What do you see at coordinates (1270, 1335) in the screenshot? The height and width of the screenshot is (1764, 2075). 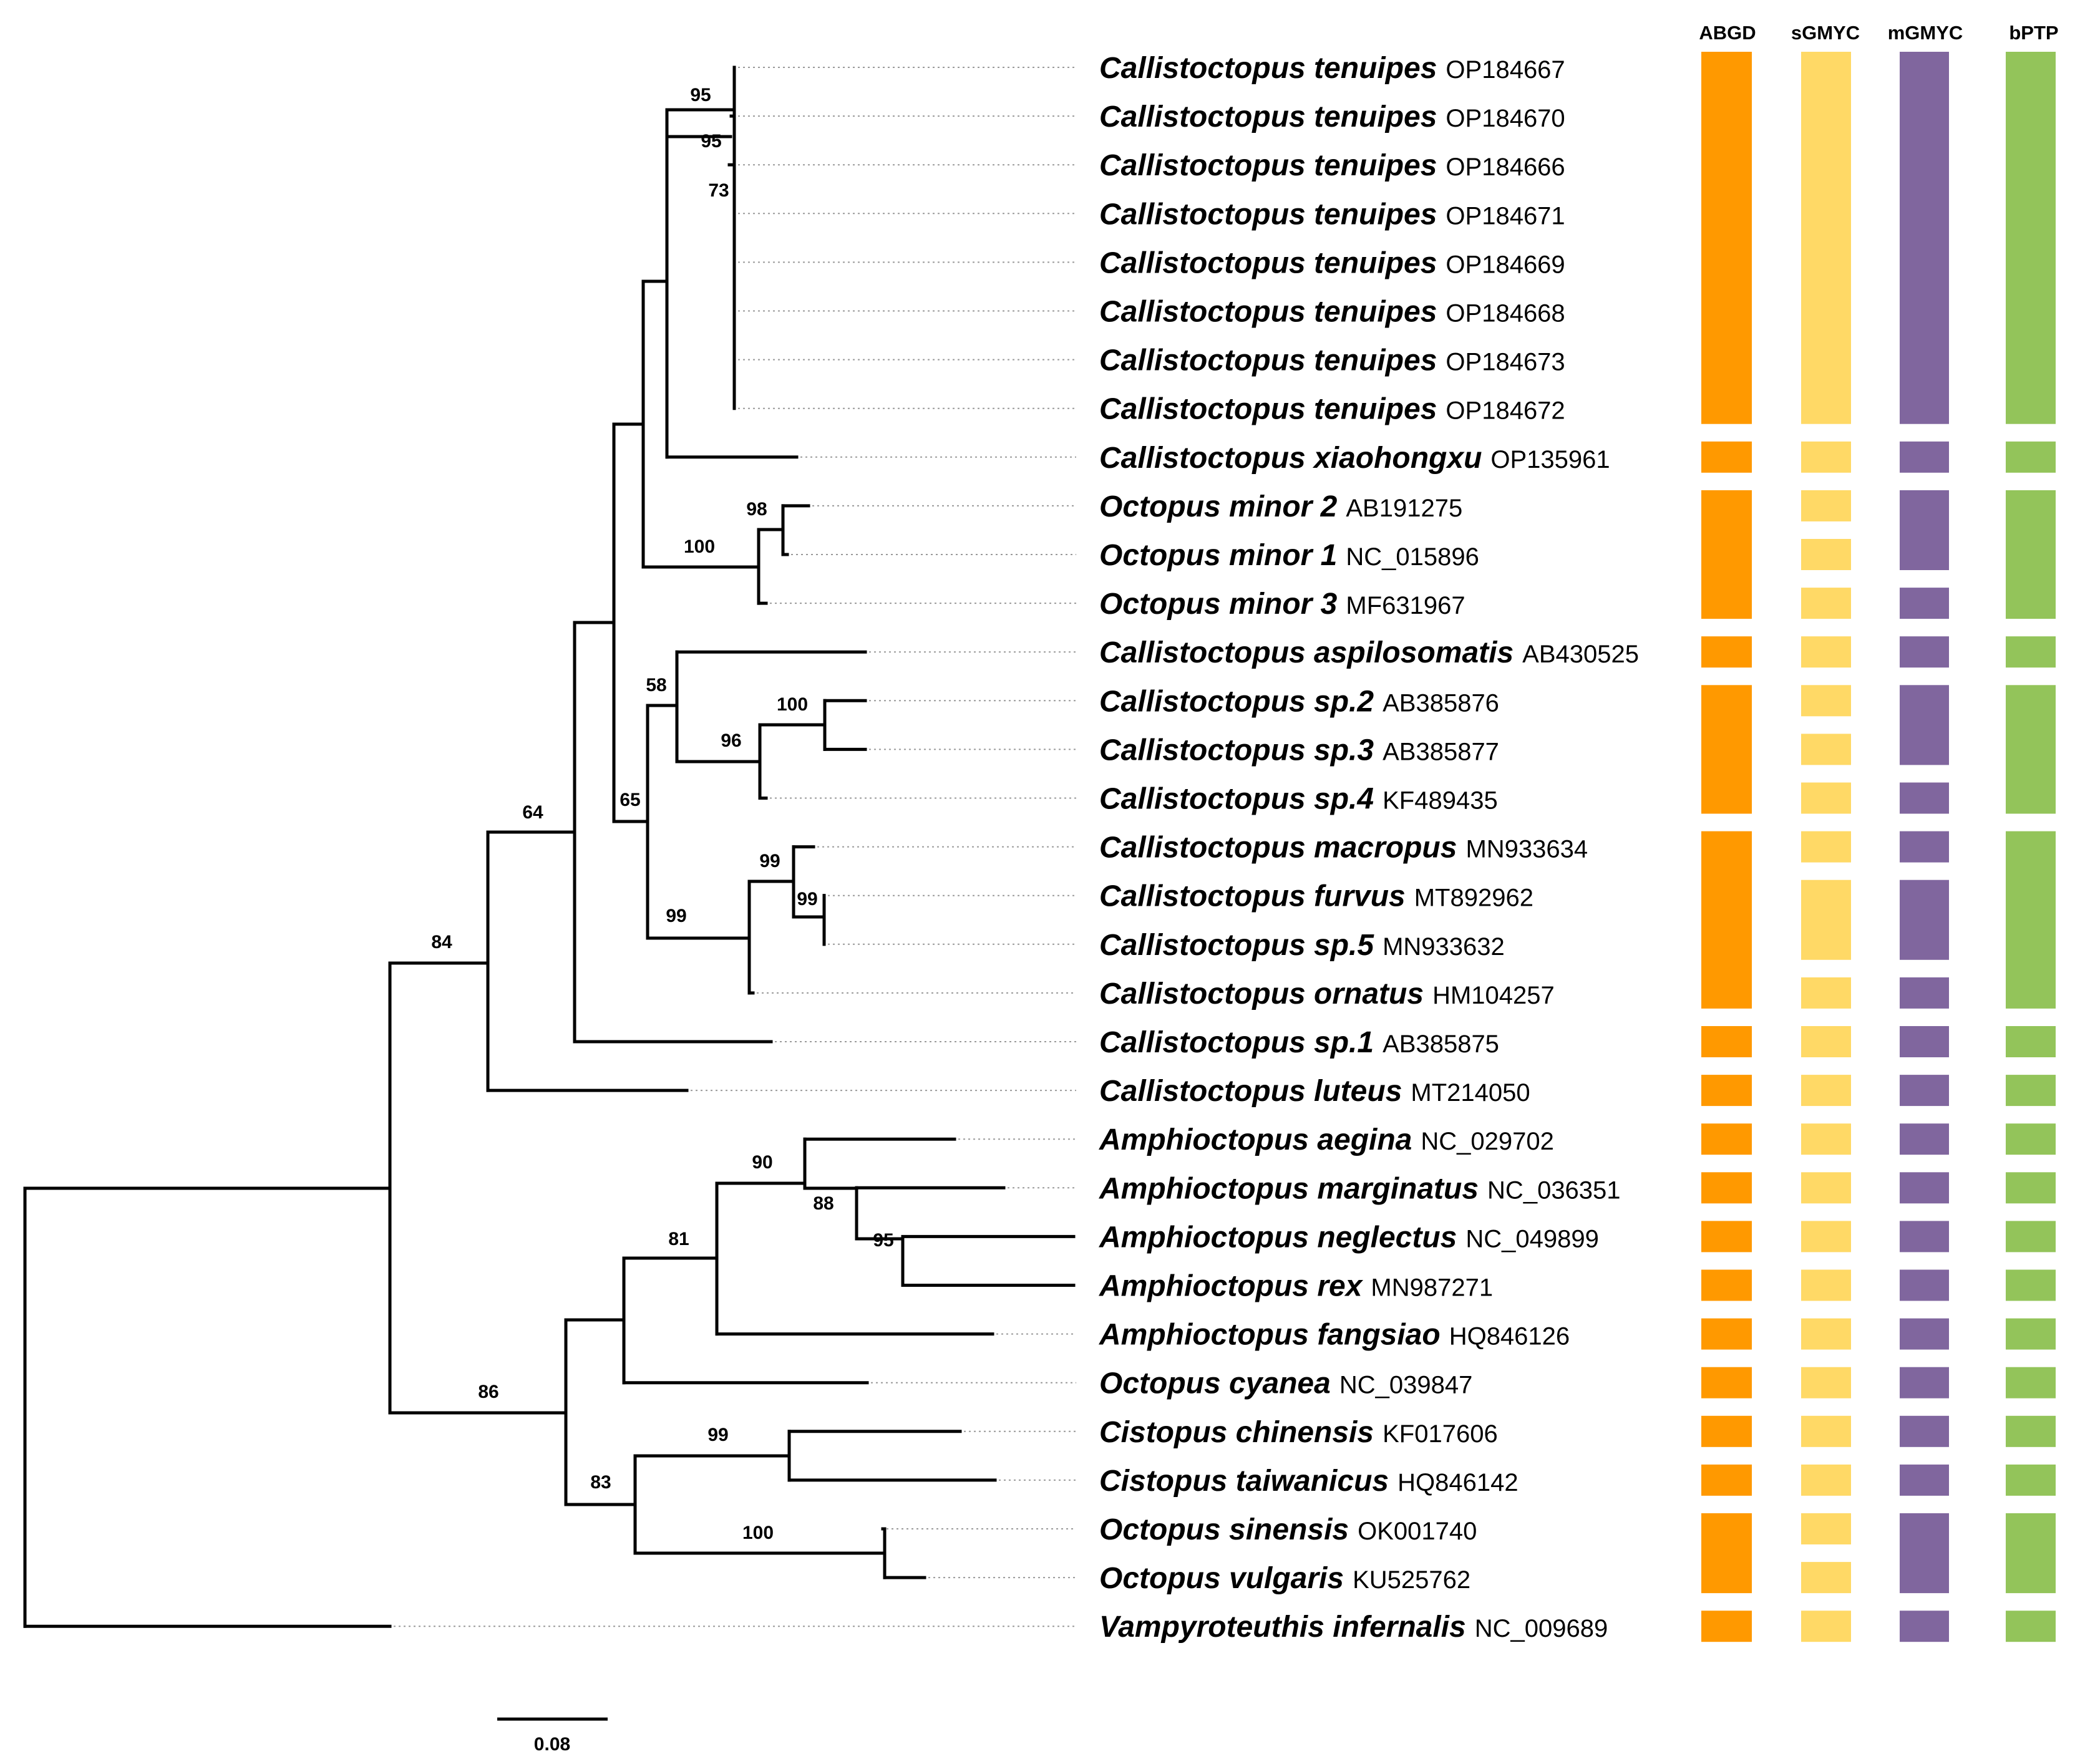 I see `tip-species-name: Amphioctopus fangsiao` at bounding box center [1270, 1335].